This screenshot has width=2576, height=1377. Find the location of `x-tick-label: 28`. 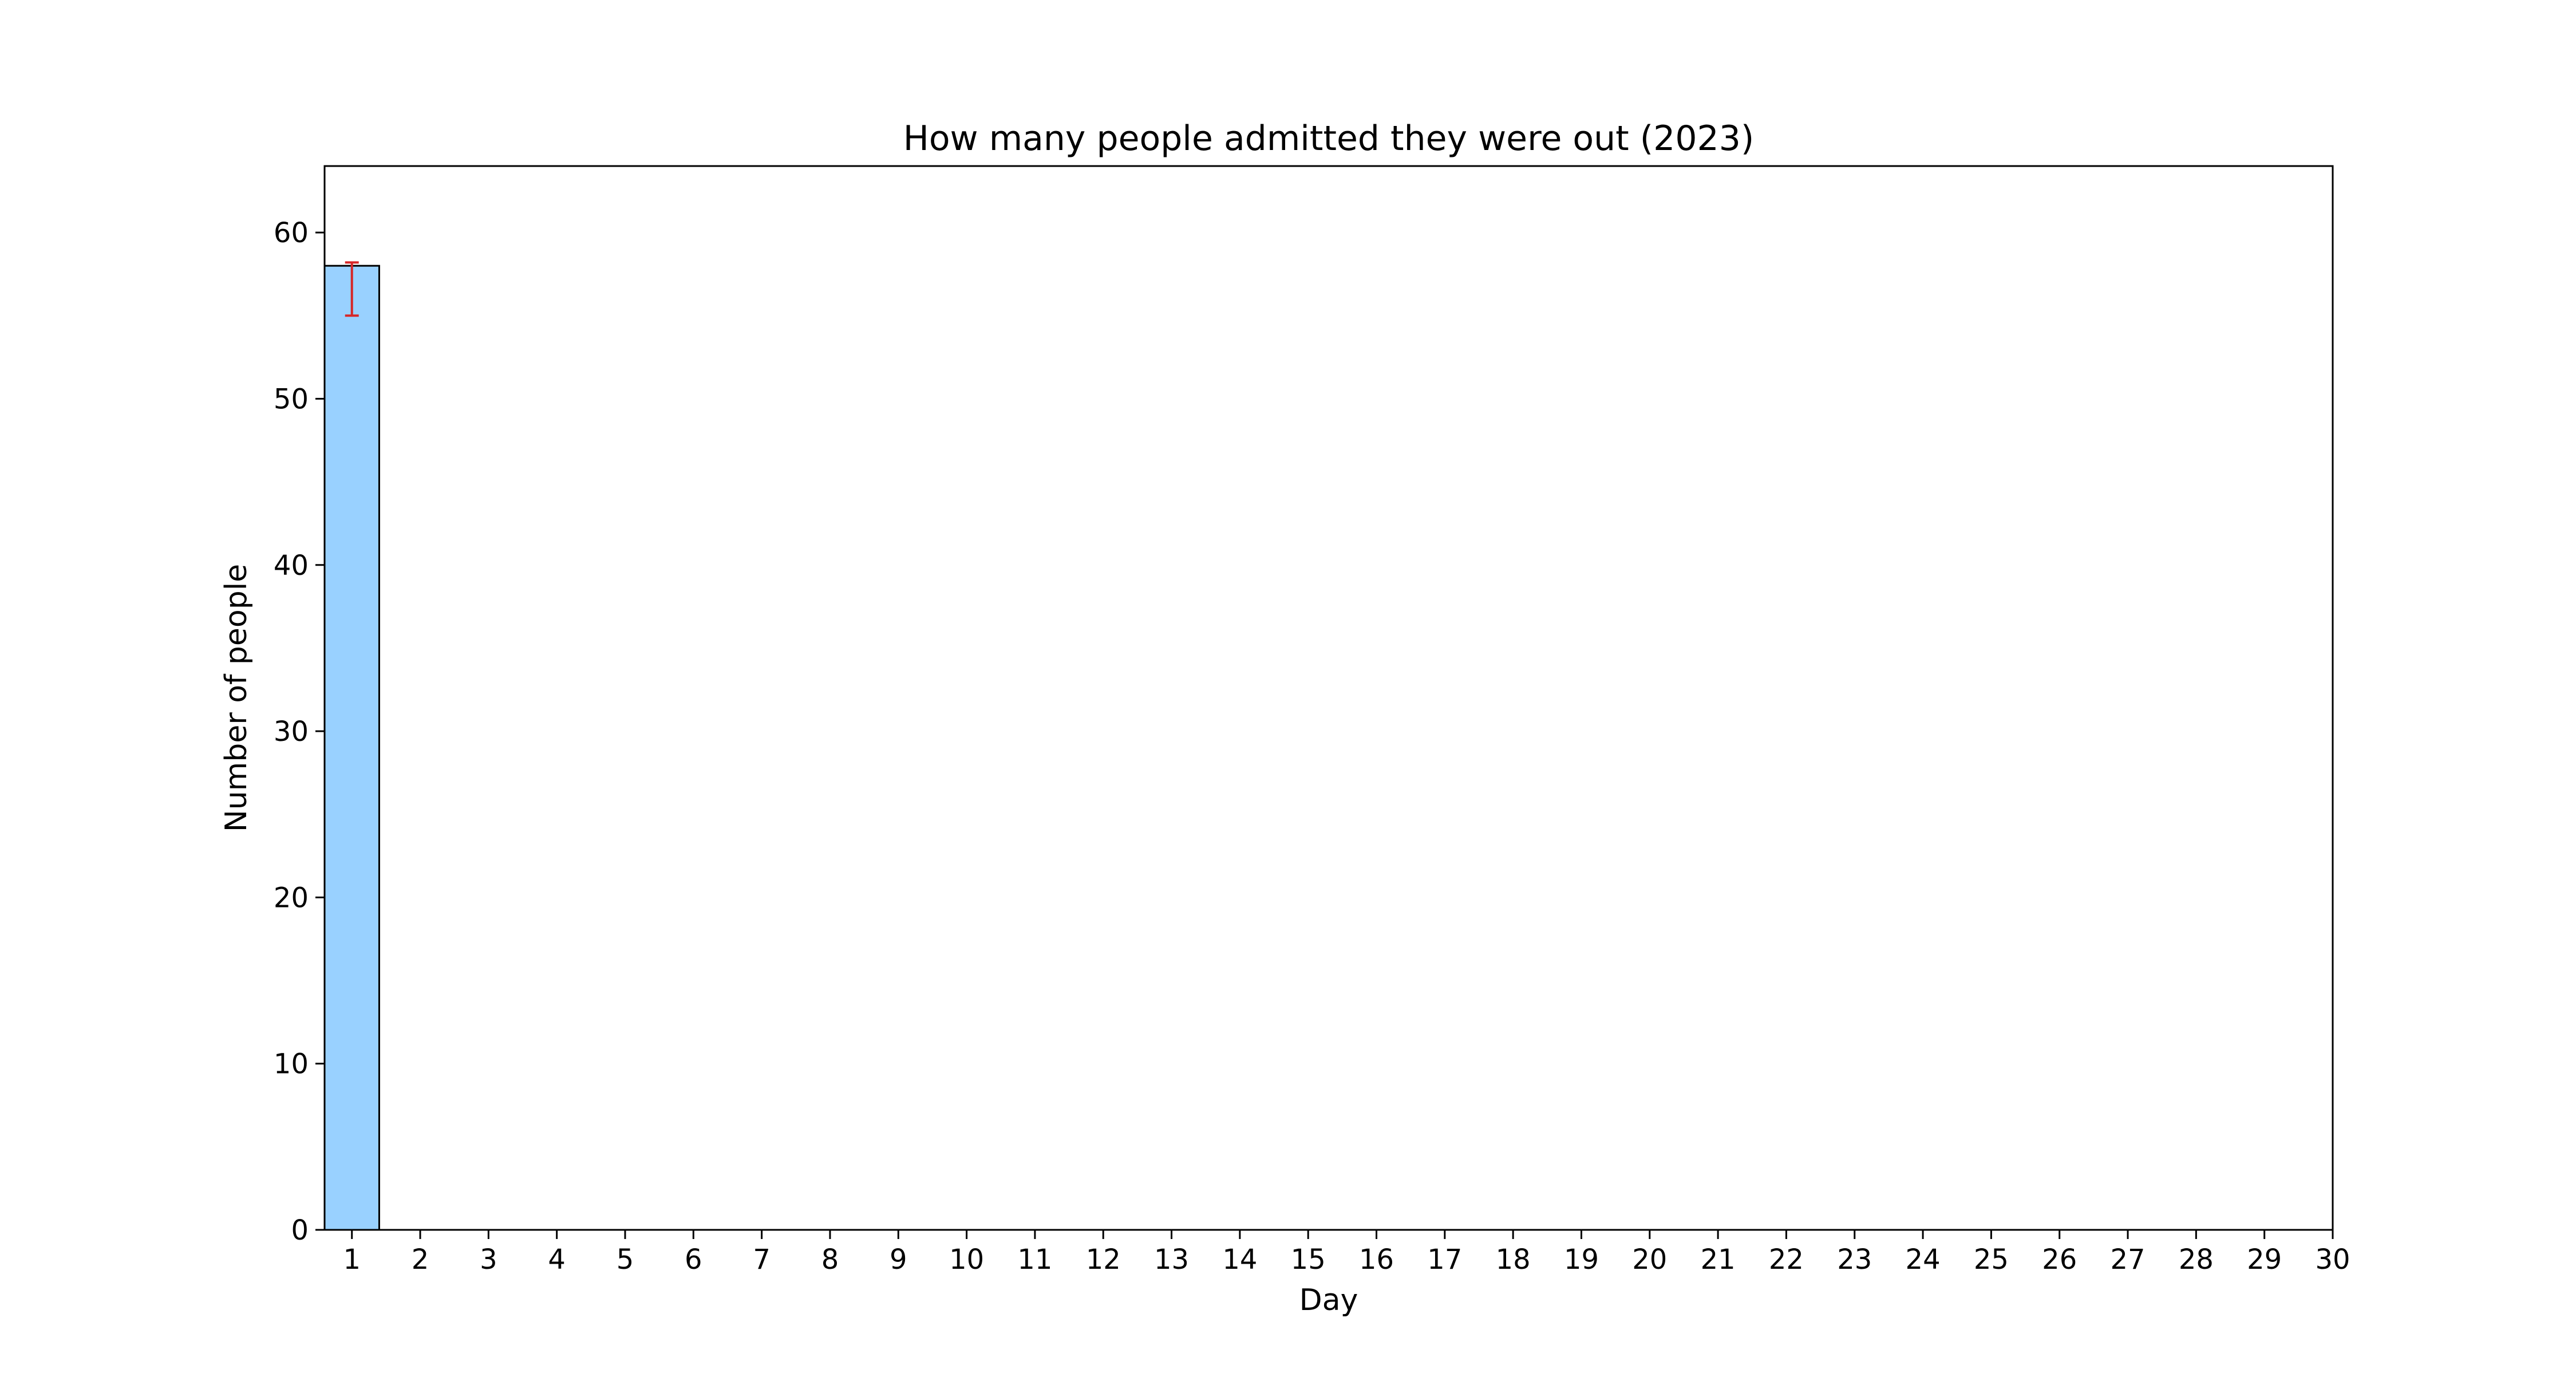

x-tick-label: 28 is located at coordinates (2196, 1260).